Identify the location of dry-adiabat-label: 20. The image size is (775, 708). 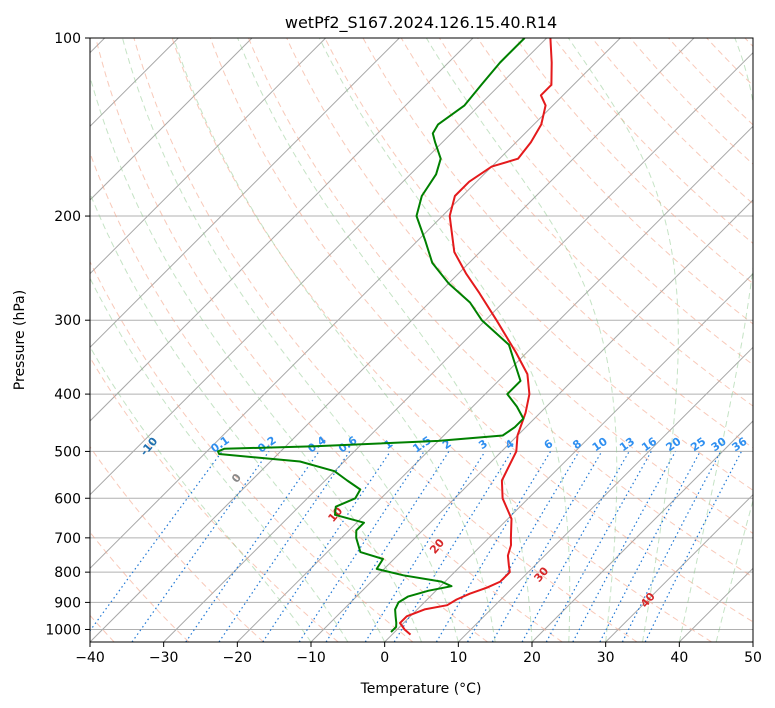
(437, 546).